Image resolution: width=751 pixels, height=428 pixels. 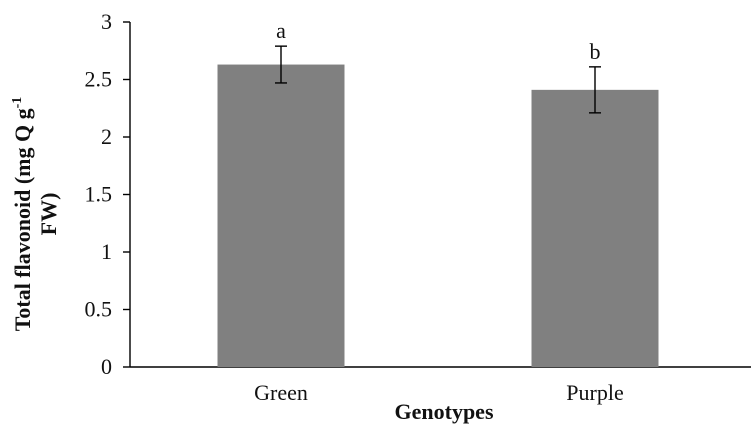 What do you see at coordinates (281, 392) in the screenshot?
I see `x-tick-label: Green` at bounding box center [281, 392].